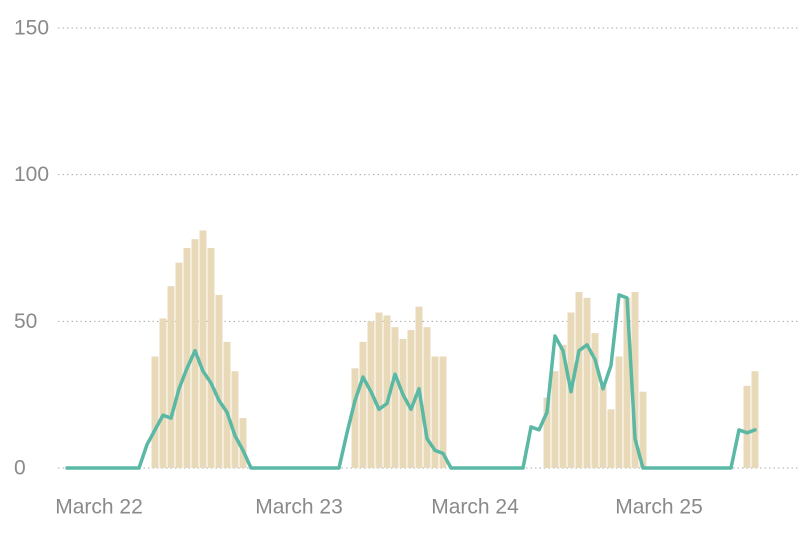  What do you see at coordinates (99, 507) in the screenshot?
I see `x-tick-label: March 22` at bounding box center [99, 507].